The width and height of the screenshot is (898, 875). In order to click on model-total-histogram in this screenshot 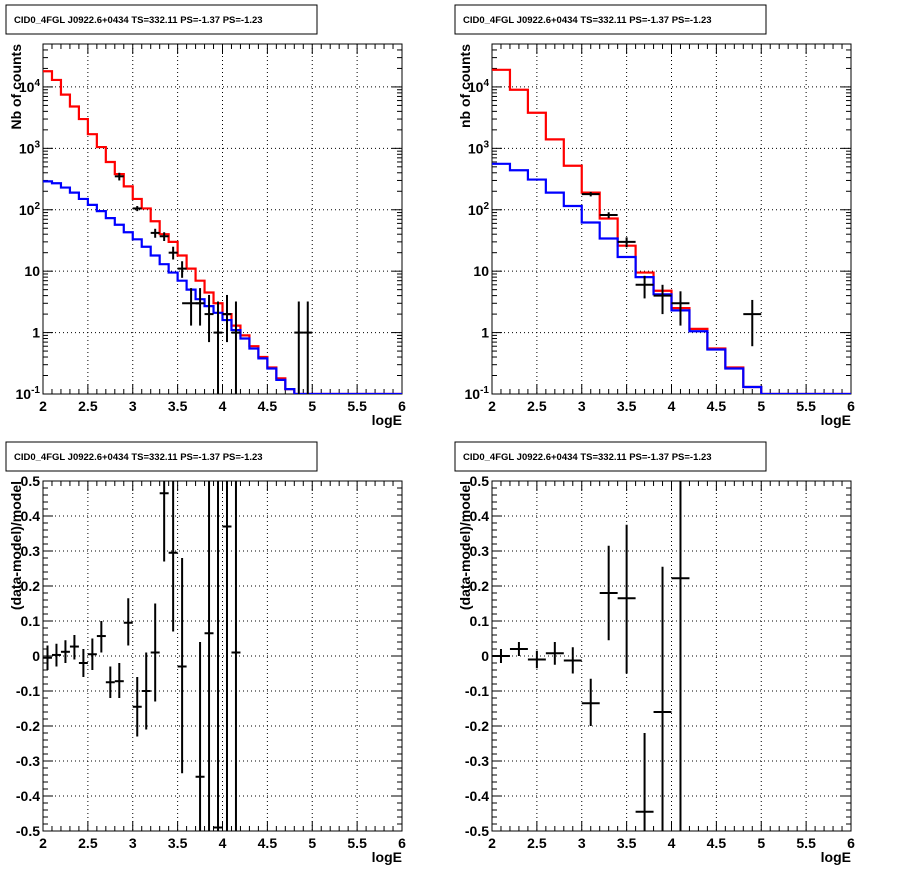, I will do `click(671, 231)`.